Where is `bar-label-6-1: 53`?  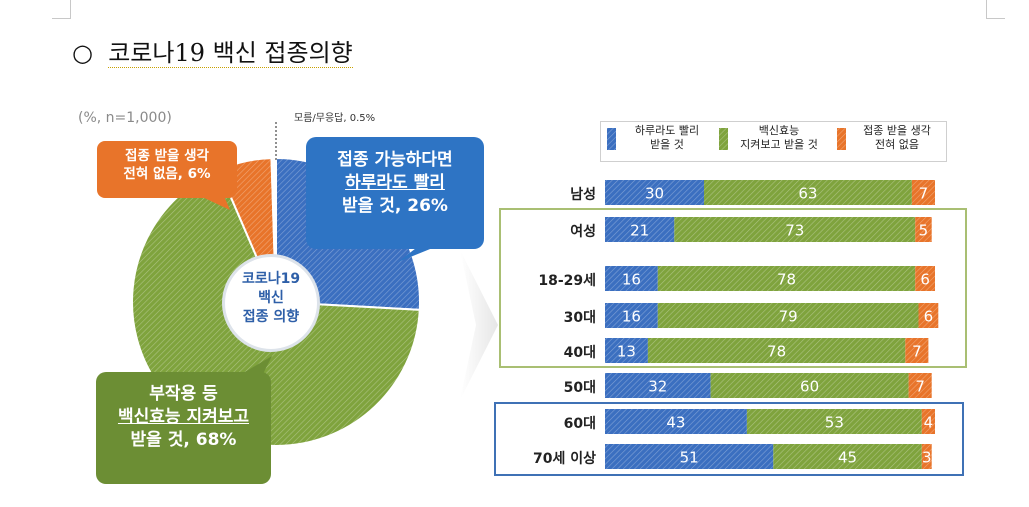
bar-label-6-1: 53 is located at coordinates (834, 423).